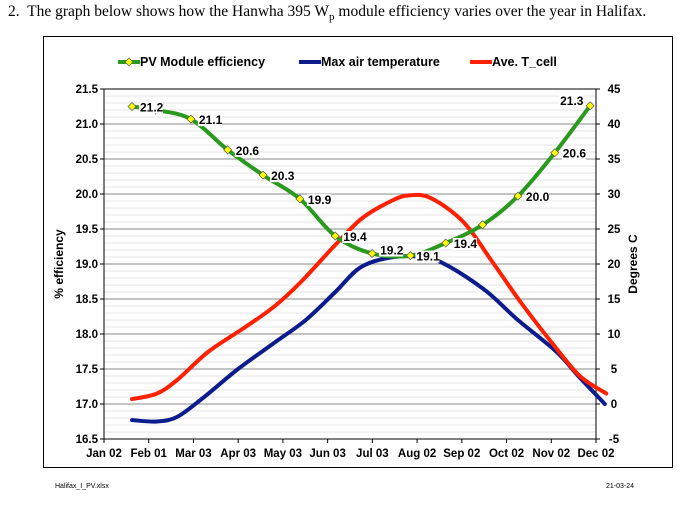 The width and height of the screenshot is (685, 506). I want to click on efficiency-data-label: 20.0, so click(538, 197).